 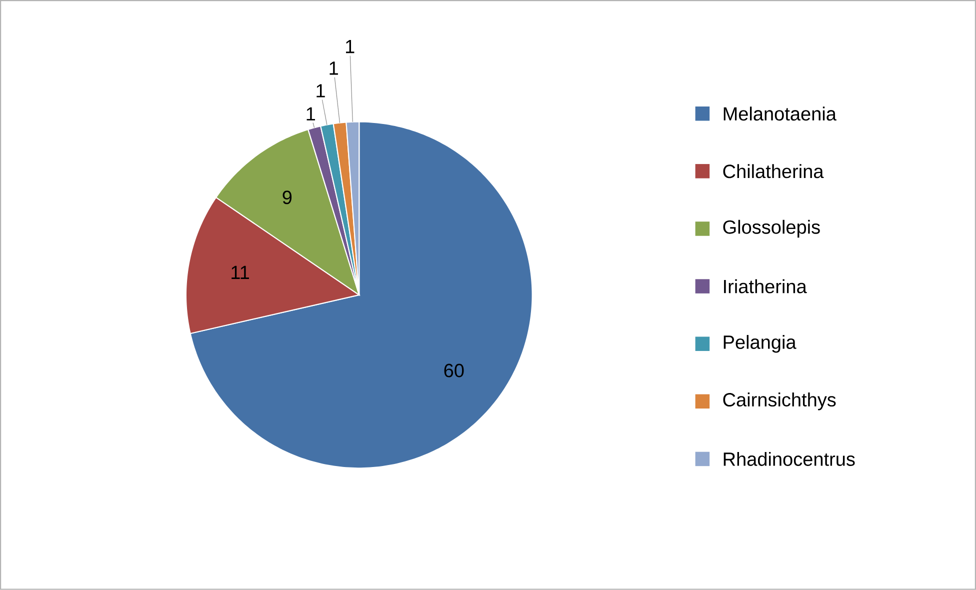 What do you see at coordinates (771, 229) in the screenshot?
I see `legend-label: Glossolepis` at bounding box center [771, 229].